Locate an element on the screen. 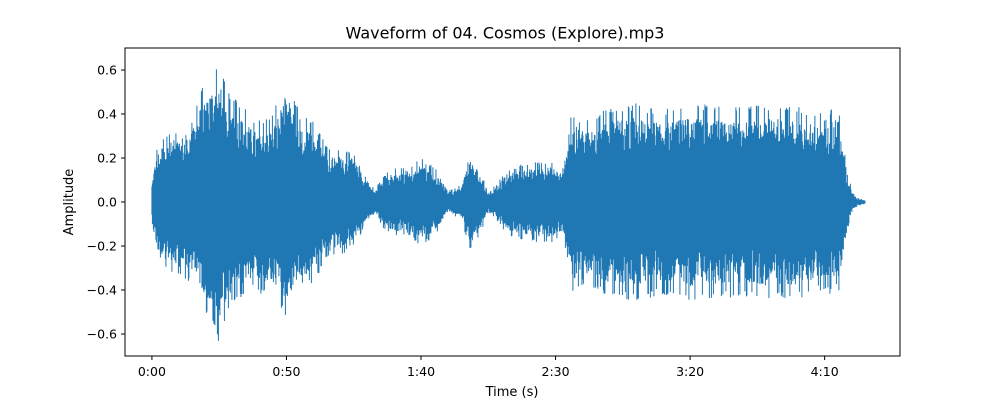 Image resolution: width=1000 pixels, height=400 pixels. y-tick-label: 0.2 is located at coordinates (107, 158).